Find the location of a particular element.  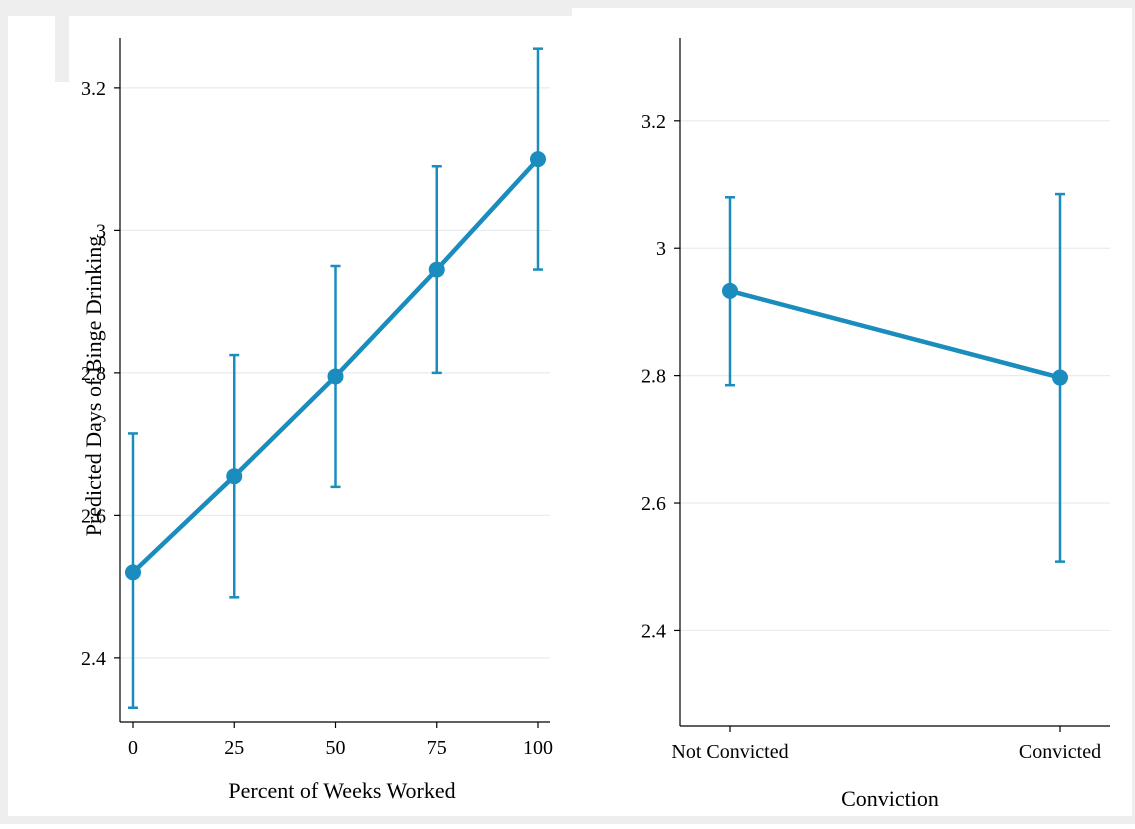

series-line is located at coordinates (895, 334).